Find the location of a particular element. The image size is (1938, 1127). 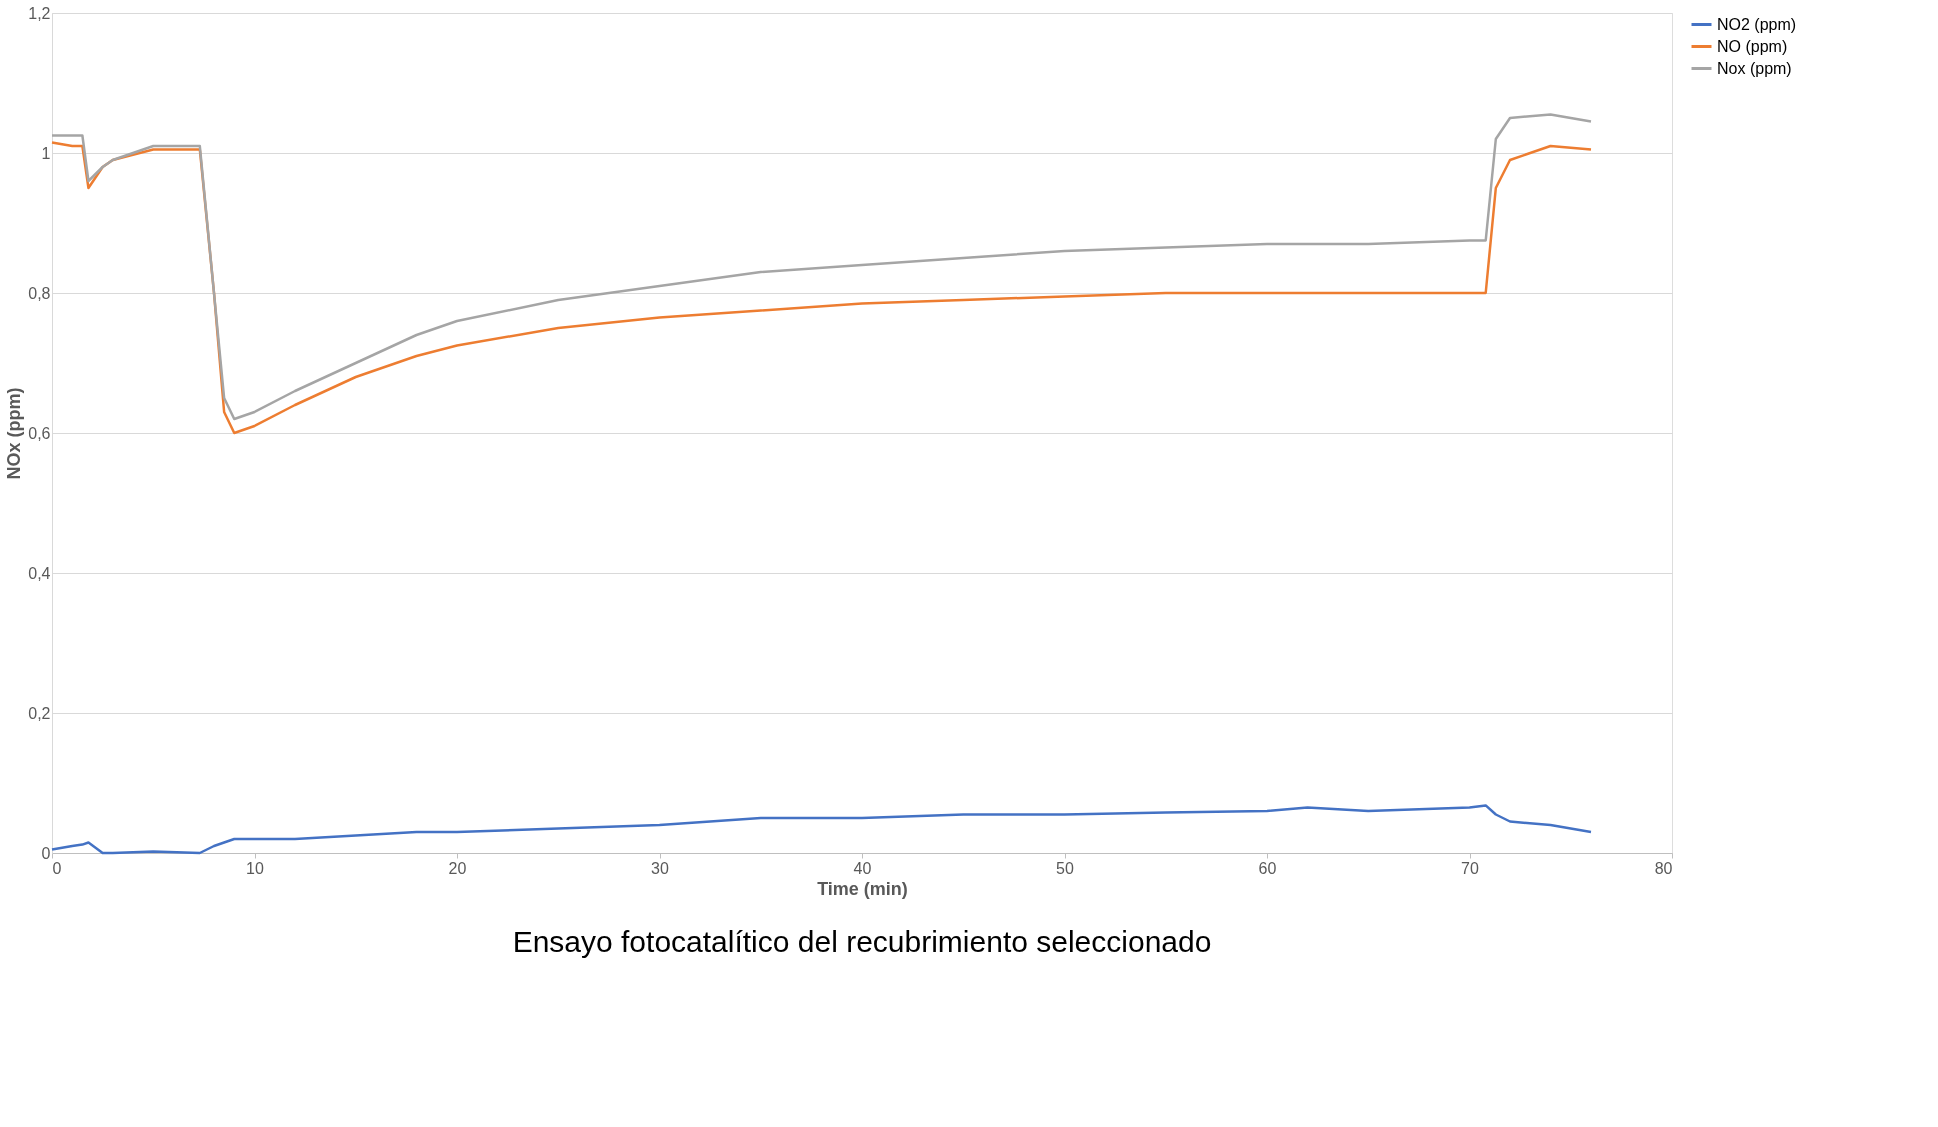

y-tick-label: 1 is located at coordinates (46, 153).